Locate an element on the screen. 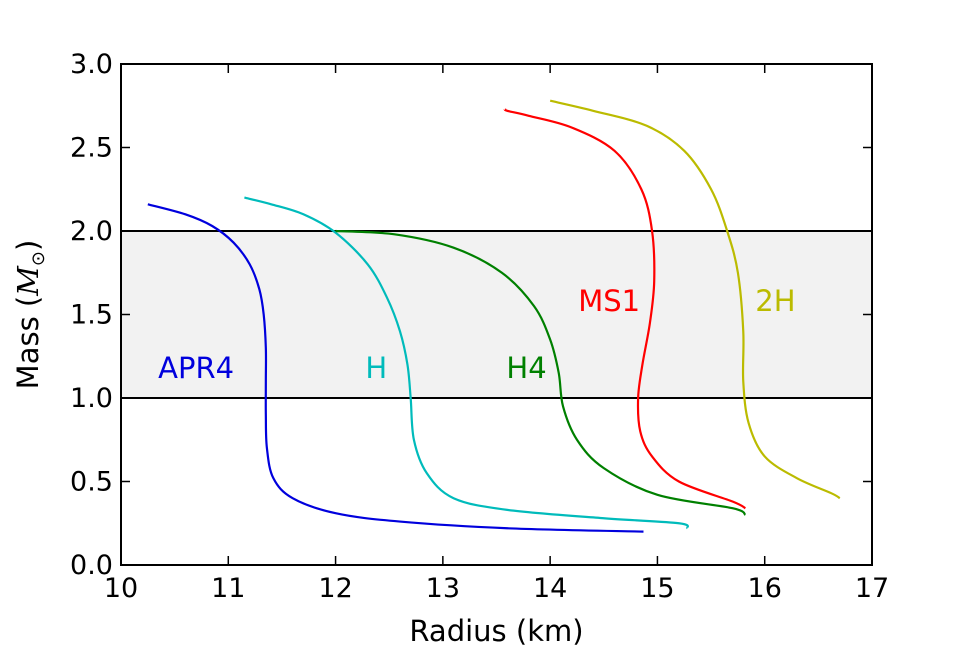 The image size is (969, 646). x-tick-label: 14 is located at coordinates (550, 588).